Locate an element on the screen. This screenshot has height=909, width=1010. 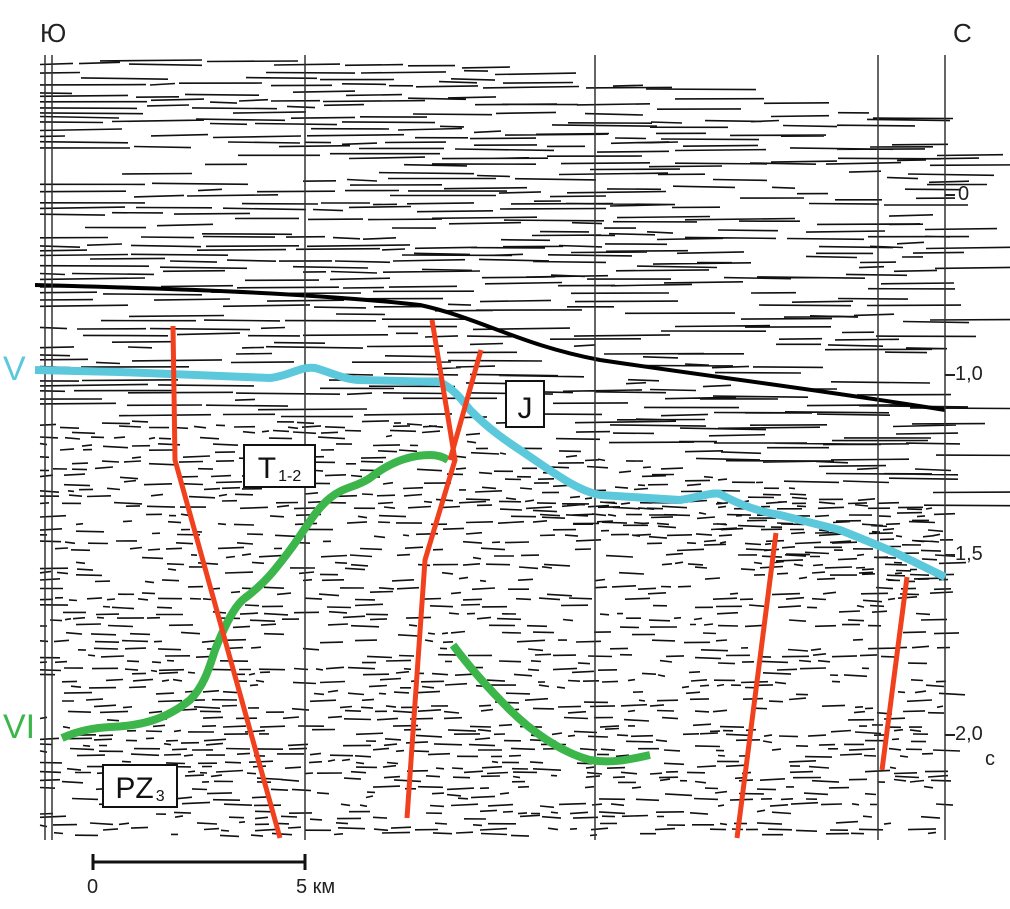
scale-end-label: 5 км is located at coordinates (316, 887).